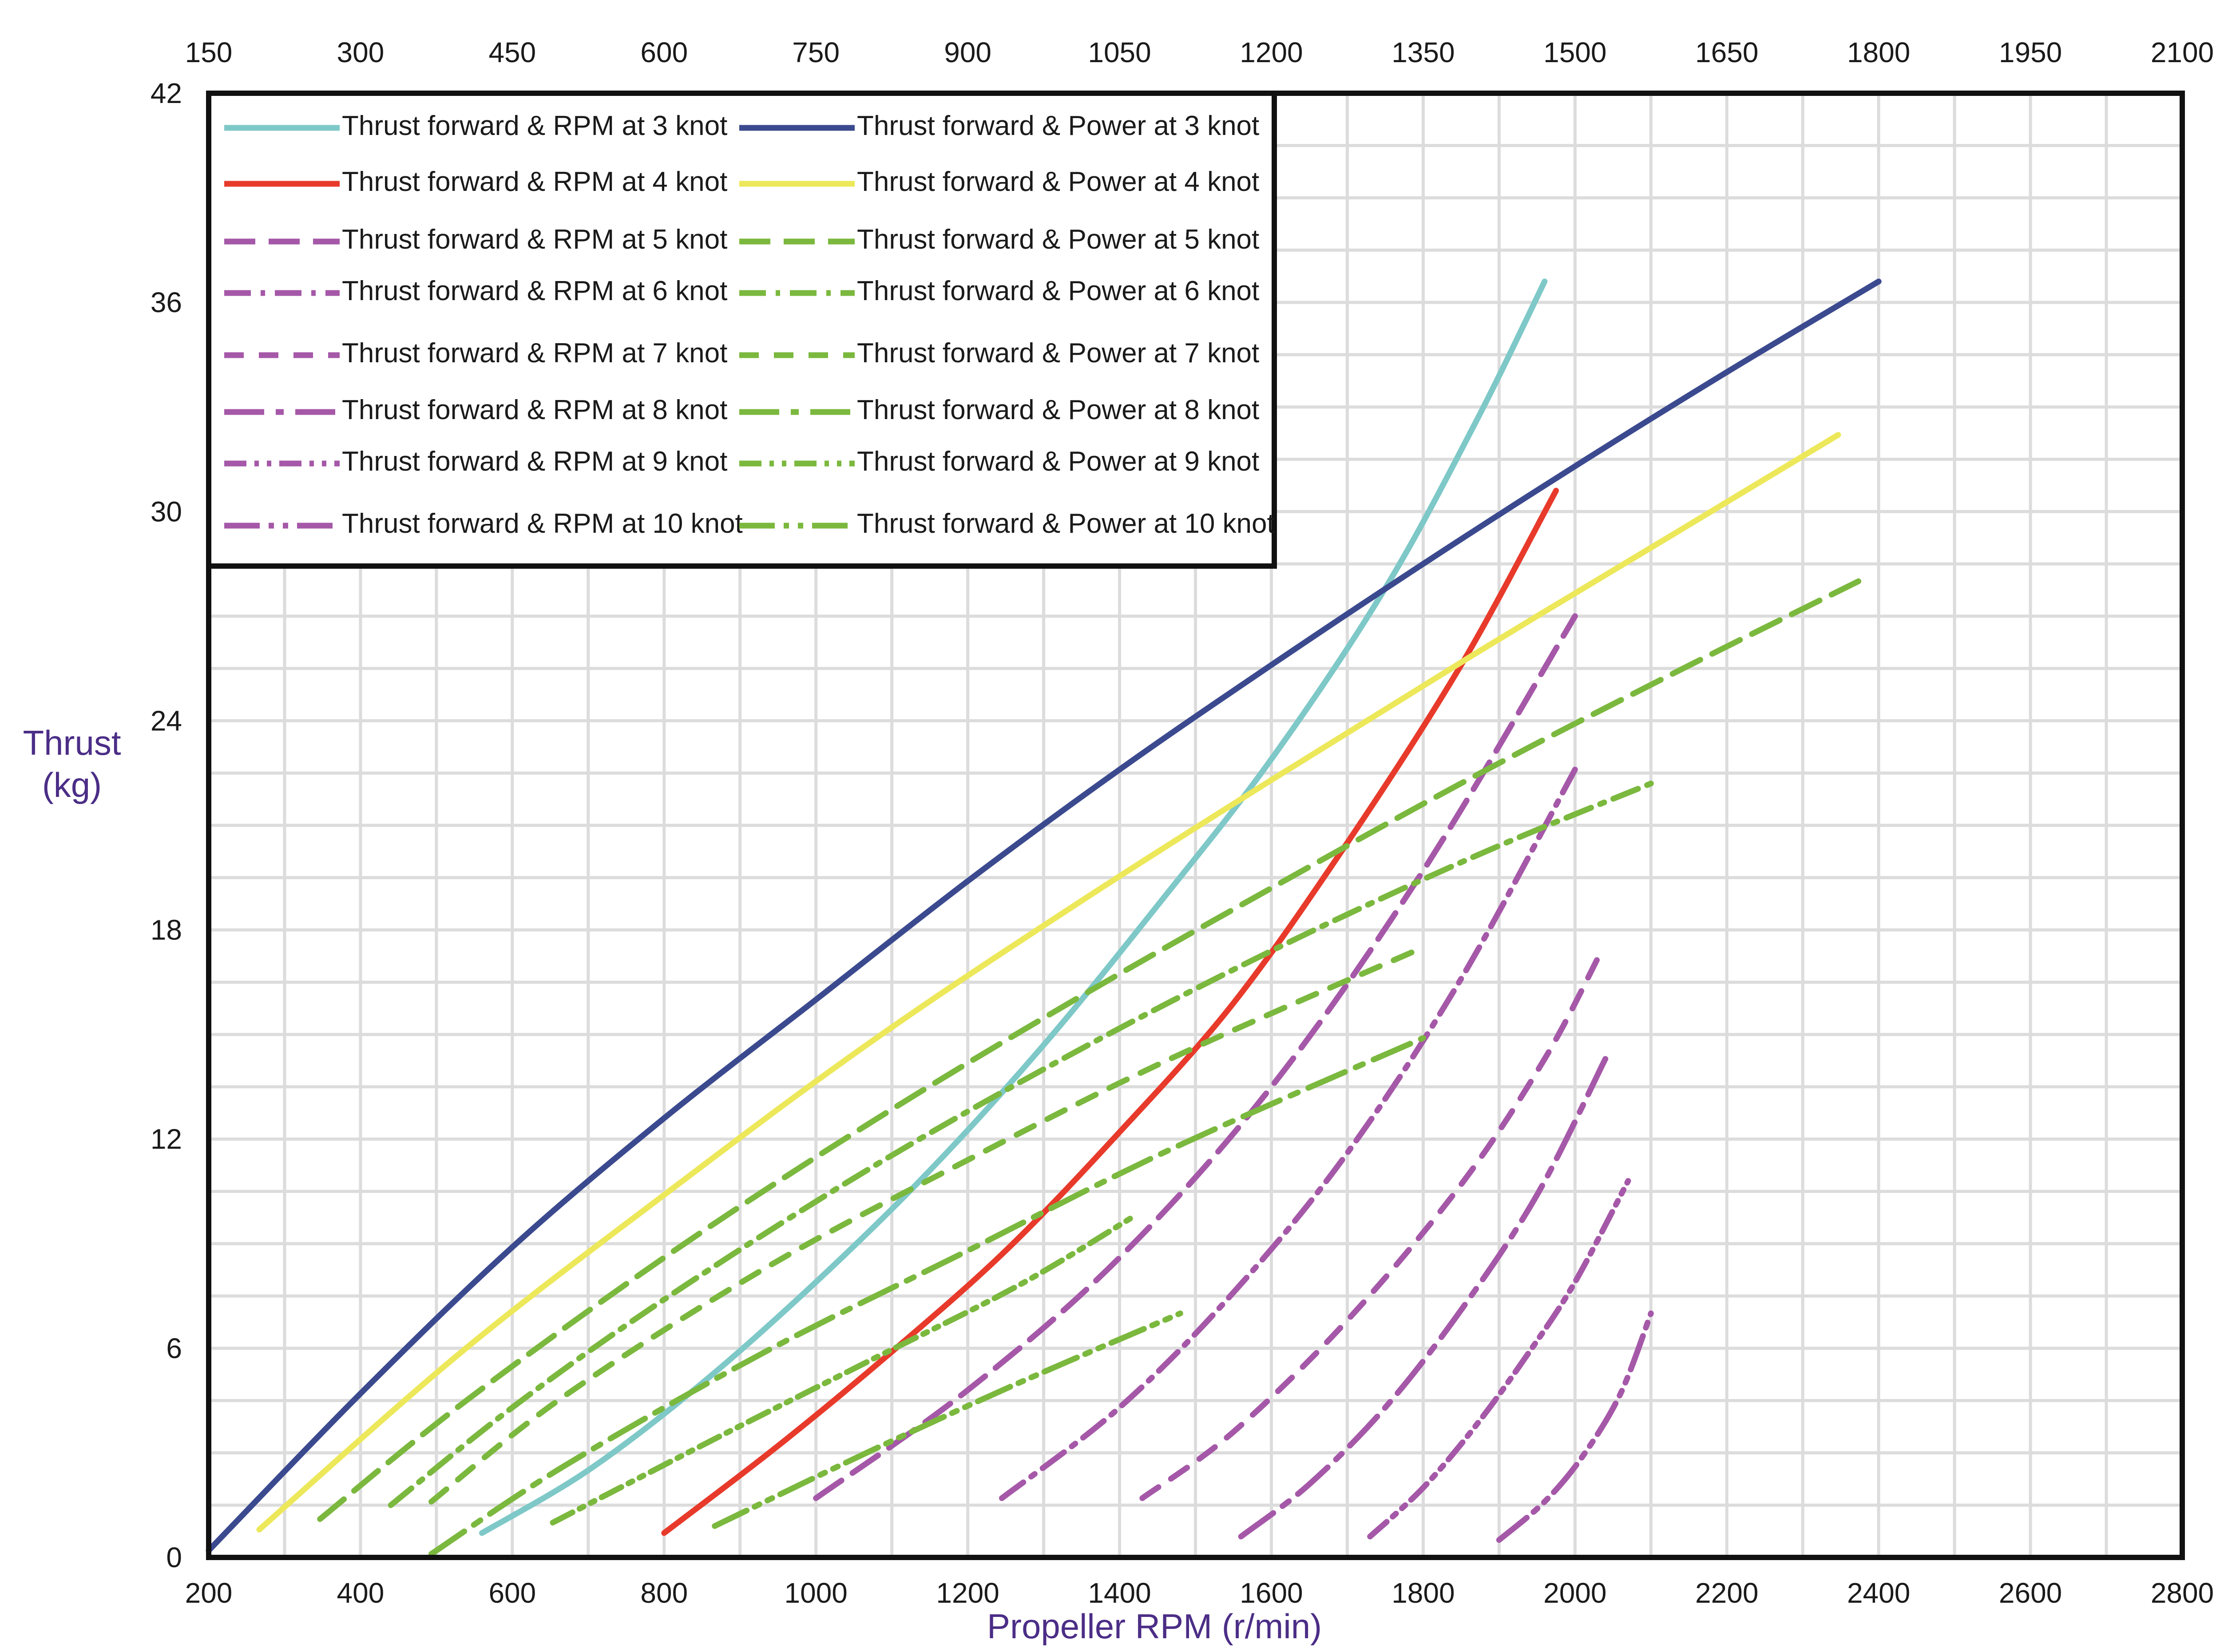  What do you see at coordinates (1058, 291) in the screenshot?
I see `legend-label-power-4: Thrust forward & Power at 6 knot` at bounding box center [1058, 291].